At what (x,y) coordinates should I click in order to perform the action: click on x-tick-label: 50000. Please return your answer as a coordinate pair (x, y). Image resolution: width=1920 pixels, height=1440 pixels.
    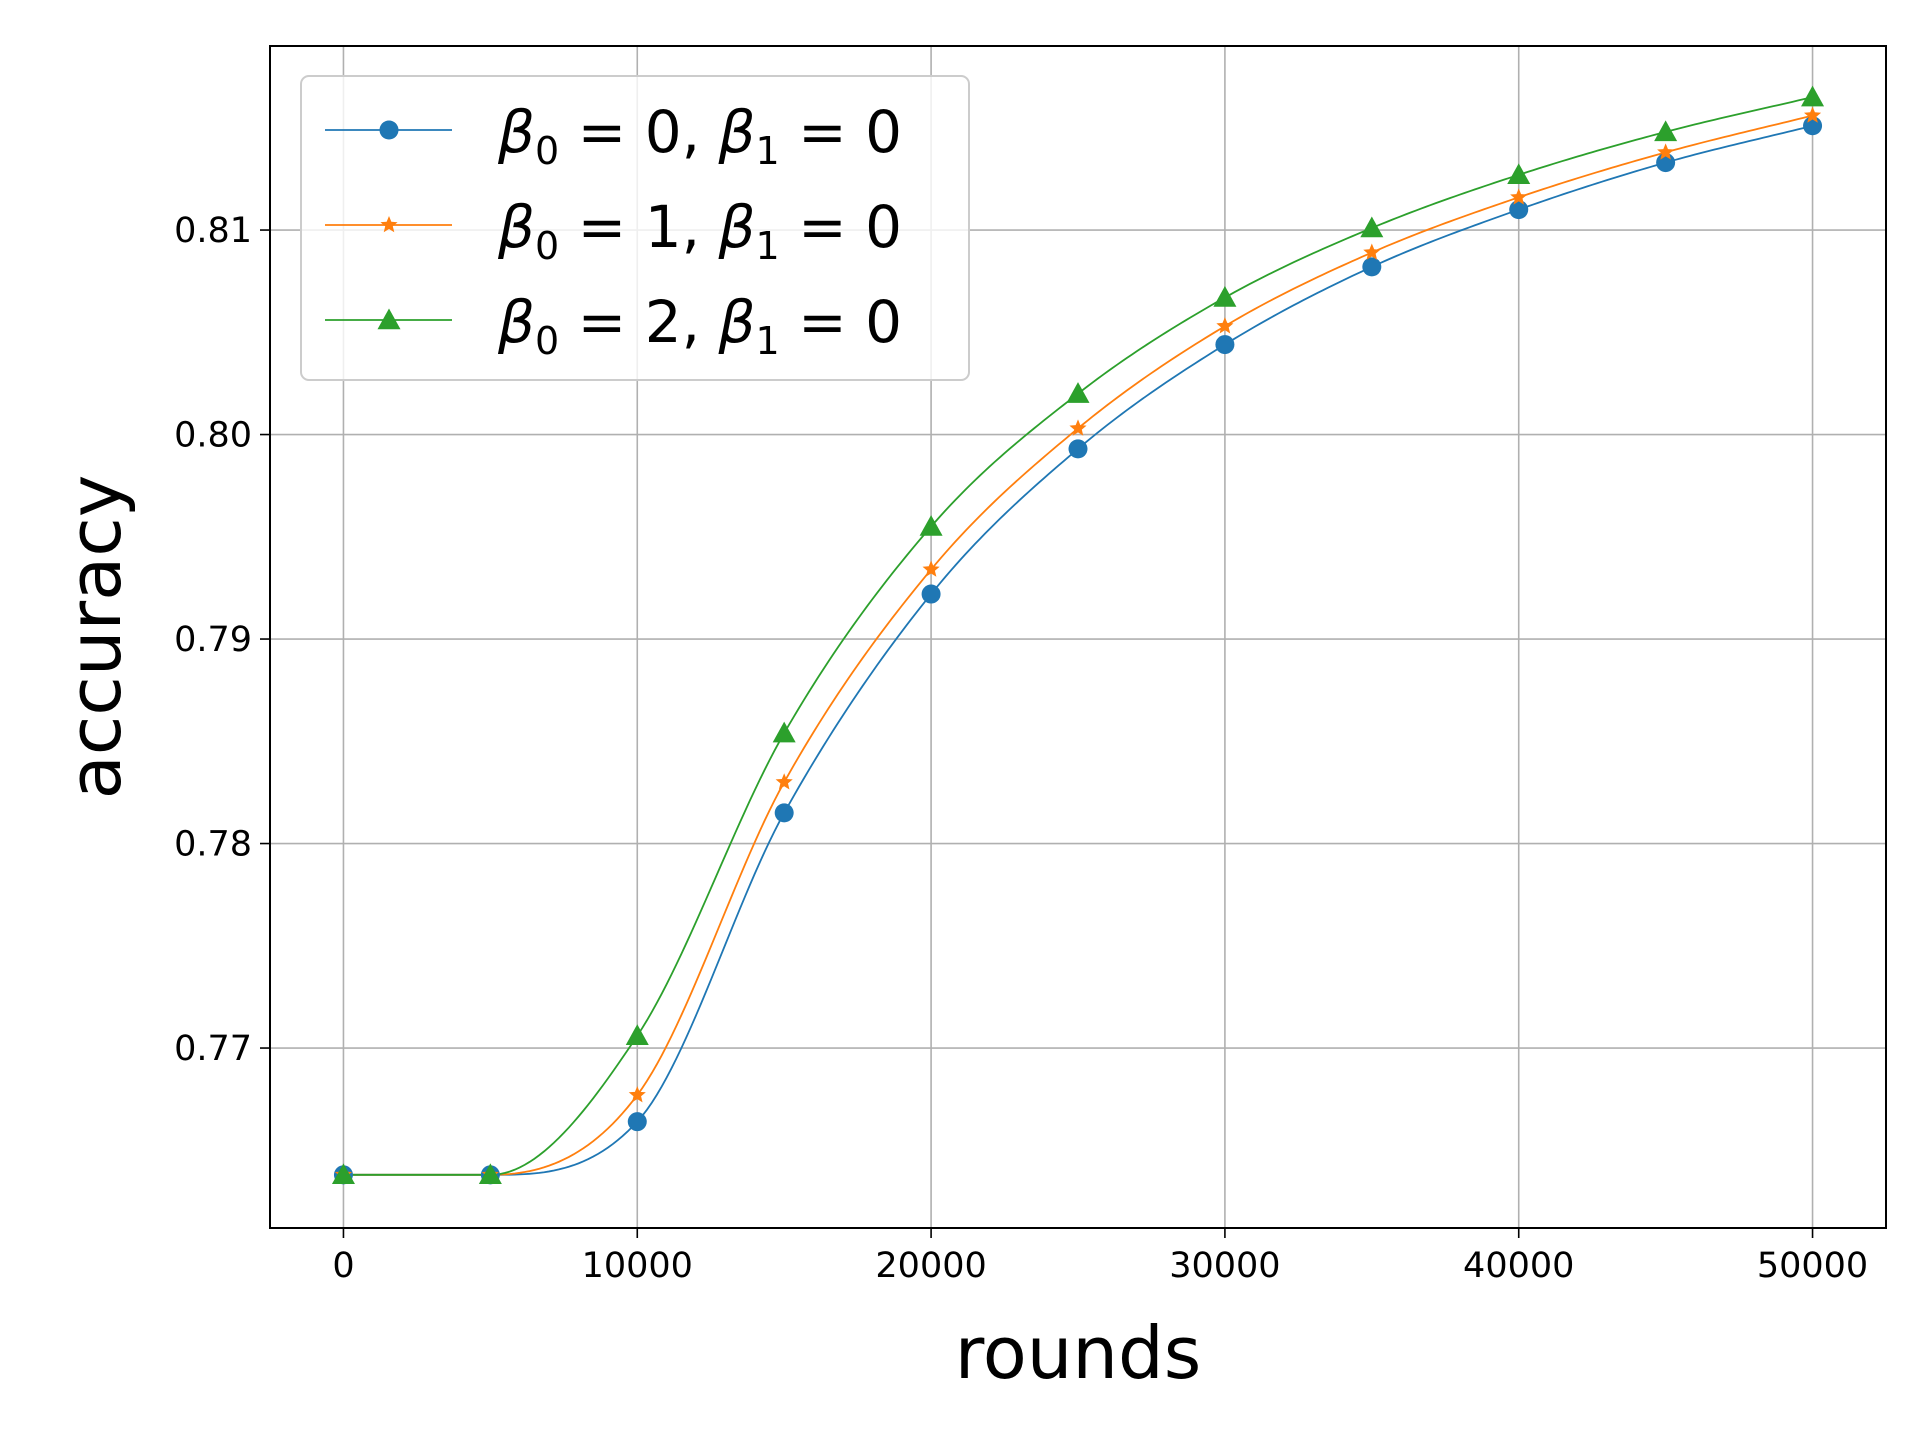
    Looking at the image, I should click on (1812, 1266).